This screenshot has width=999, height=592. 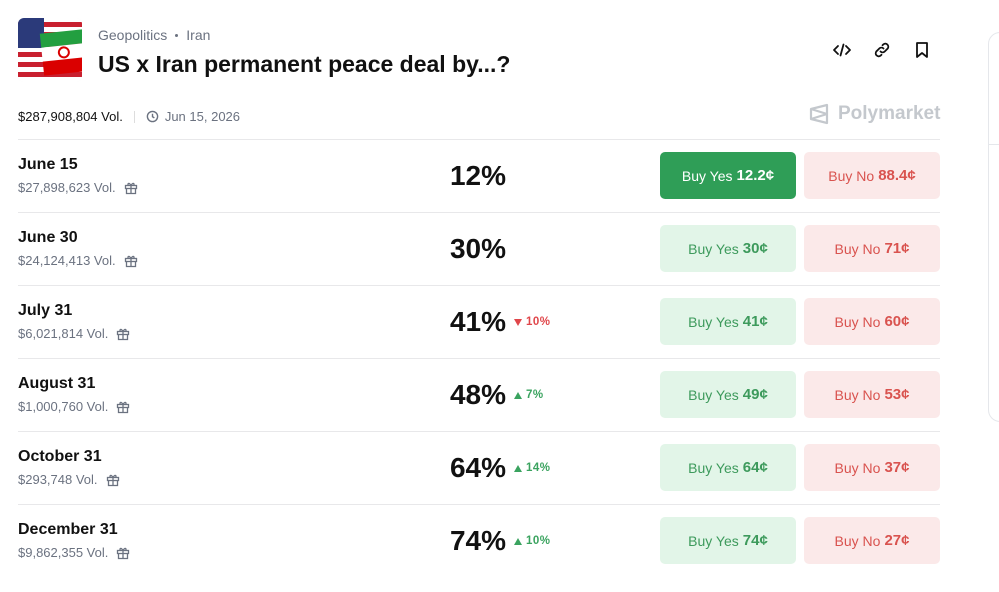 What do you see at coordinates (134, 116) in the screenshot?
I see `divider` at bounding box center [134, 116].